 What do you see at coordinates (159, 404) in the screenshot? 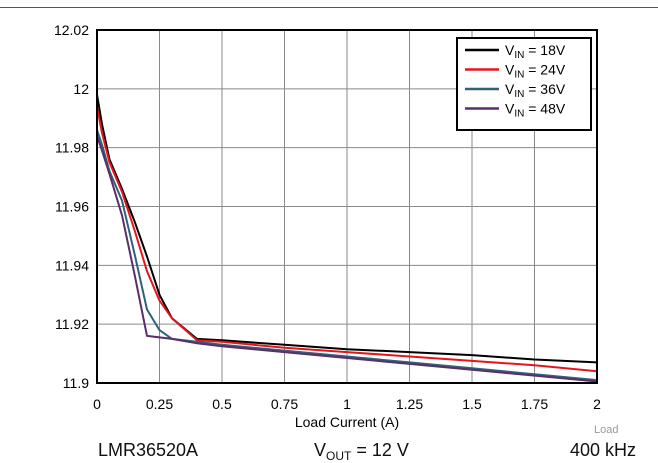
I see `x-tick-label: 0.25` at bounding box center [159, 404].